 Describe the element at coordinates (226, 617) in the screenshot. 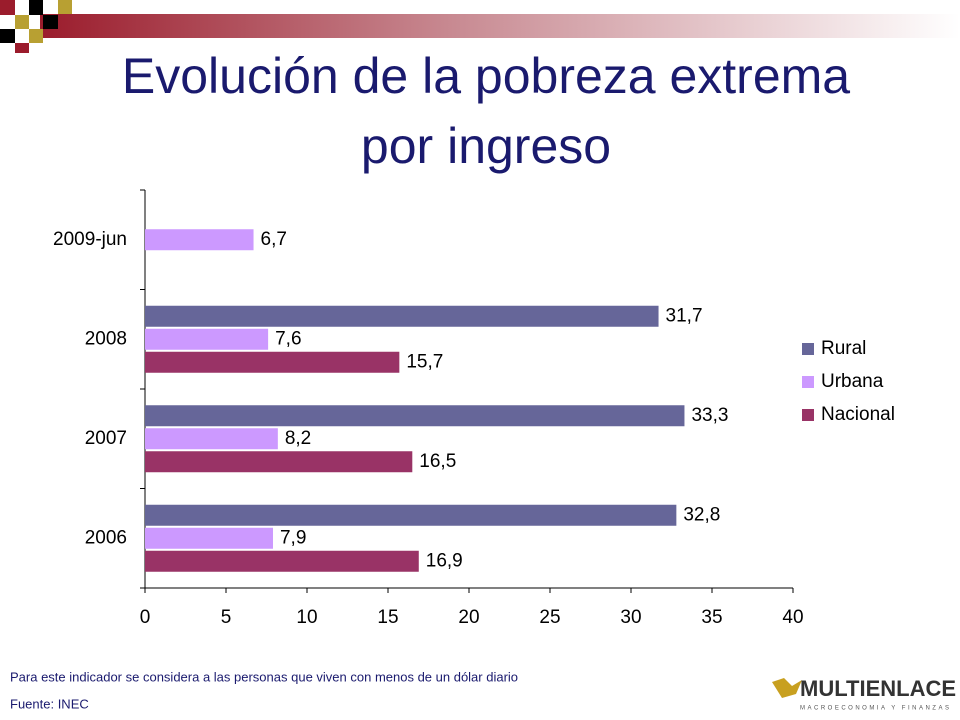

I see `x-tick-label: 5` at that location.